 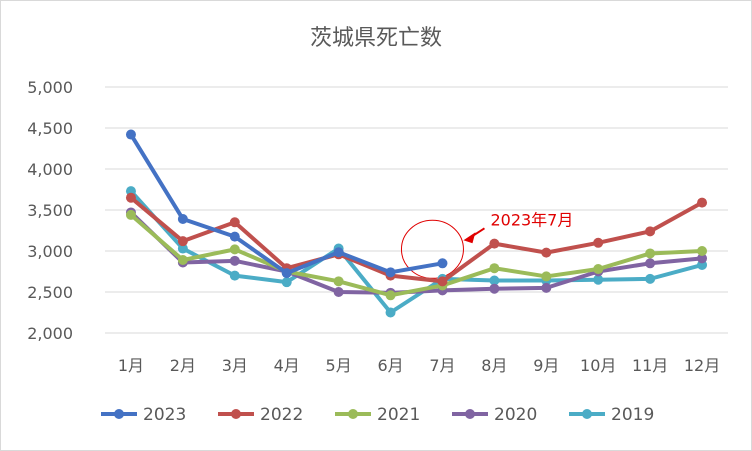 I want to click on legend-item-2020: 2020, so click(x=494, y=415).